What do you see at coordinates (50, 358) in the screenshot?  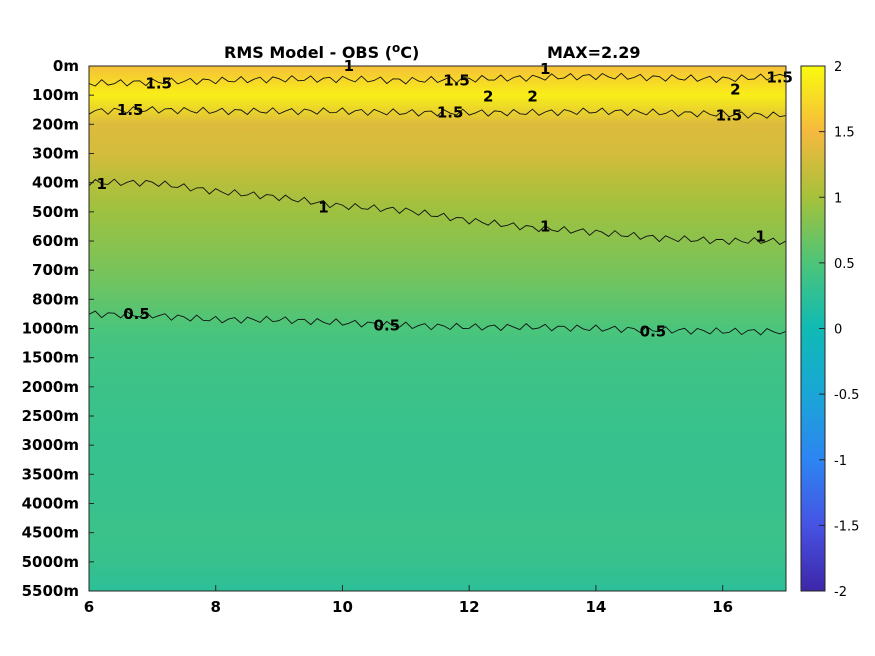 I see `y-tick-label: 1500m` at bounding box center [50, 358].